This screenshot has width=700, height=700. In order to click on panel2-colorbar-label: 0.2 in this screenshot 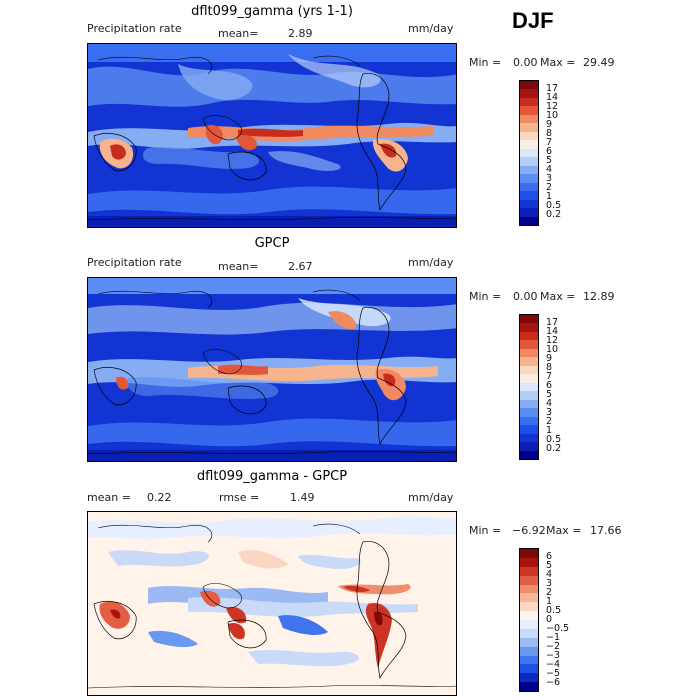, I will do `click(554, 448)`.